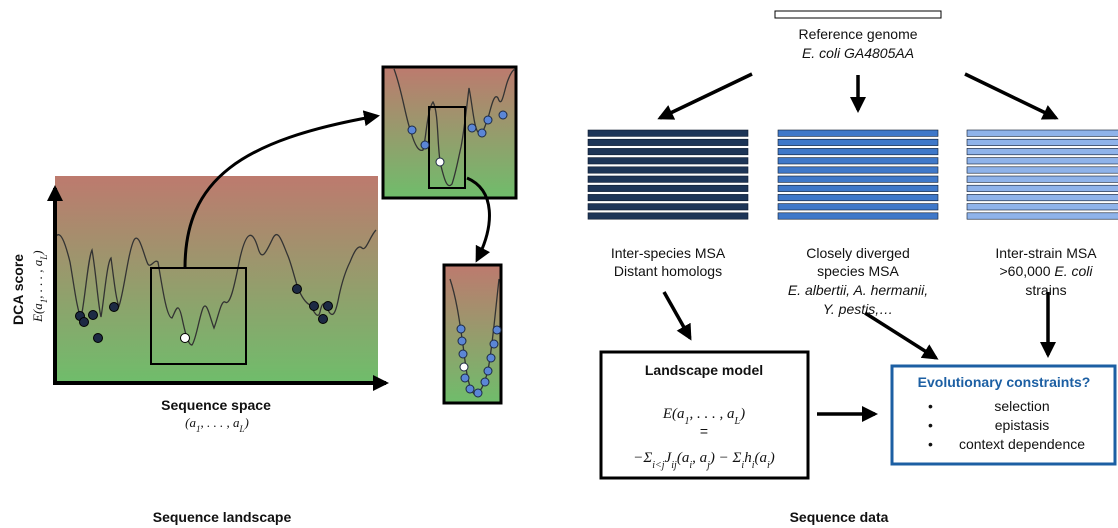 The width and height of the screenshot is (1118, 528). I want to click on constraint-item-selection: selection, so click(1021, 406).